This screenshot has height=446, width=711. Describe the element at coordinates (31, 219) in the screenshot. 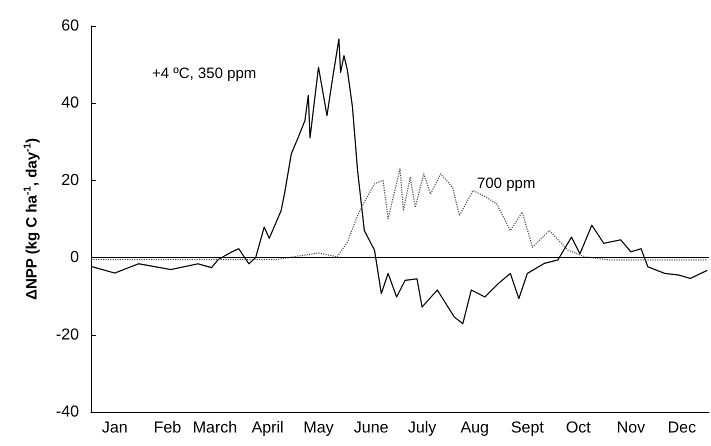

I see `y-axis-title: ΔNPP (kg C ha-1, day-1)` at that location.